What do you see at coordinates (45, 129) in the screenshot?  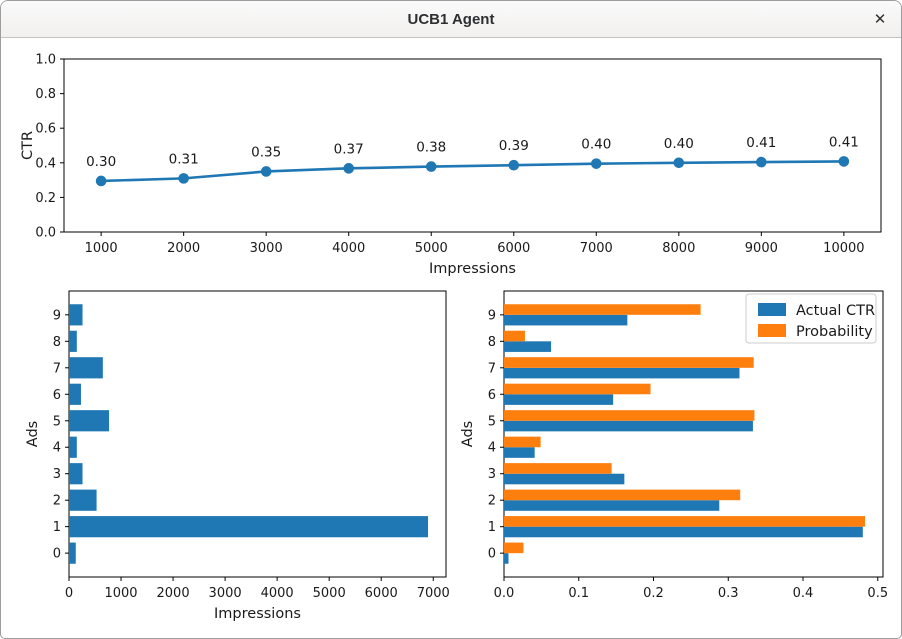 I see `y-tick-label: 0.6` at bounding box center [45, 129].